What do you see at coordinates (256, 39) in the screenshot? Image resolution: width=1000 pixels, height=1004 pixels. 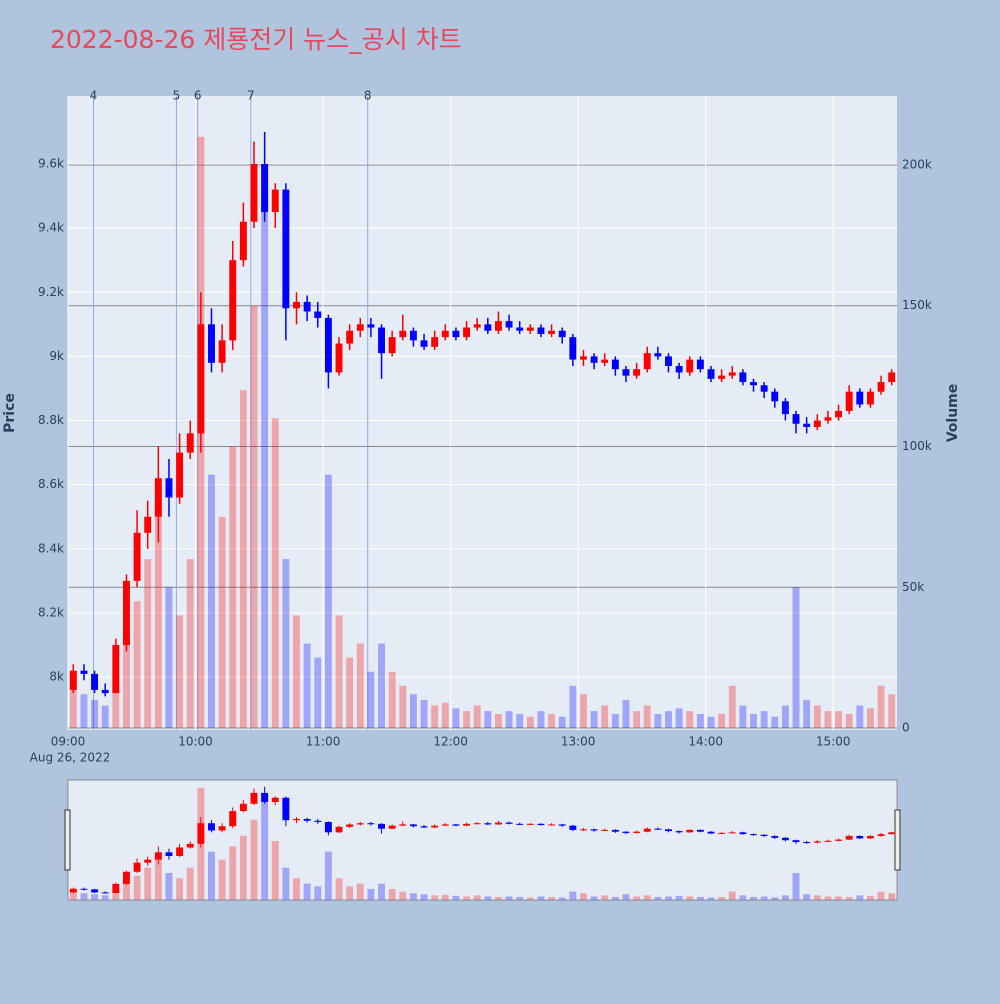 I see `chart-title: 2022-08-26 제룡전기 뉴스_공시 차트` at bounding box center [256, 39].